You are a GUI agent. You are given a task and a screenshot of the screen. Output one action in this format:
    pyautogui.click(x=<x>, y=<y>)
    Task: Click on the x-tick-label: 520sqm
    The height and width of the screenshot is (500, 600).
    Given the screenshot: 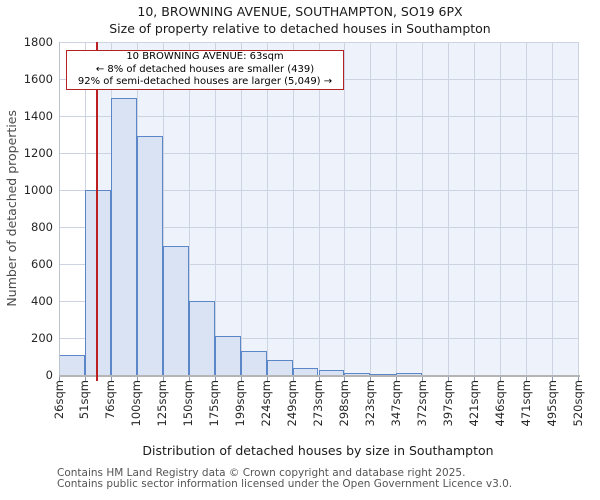 What is the action you would take?
    pyautogui.click(x=577, y=403)
    